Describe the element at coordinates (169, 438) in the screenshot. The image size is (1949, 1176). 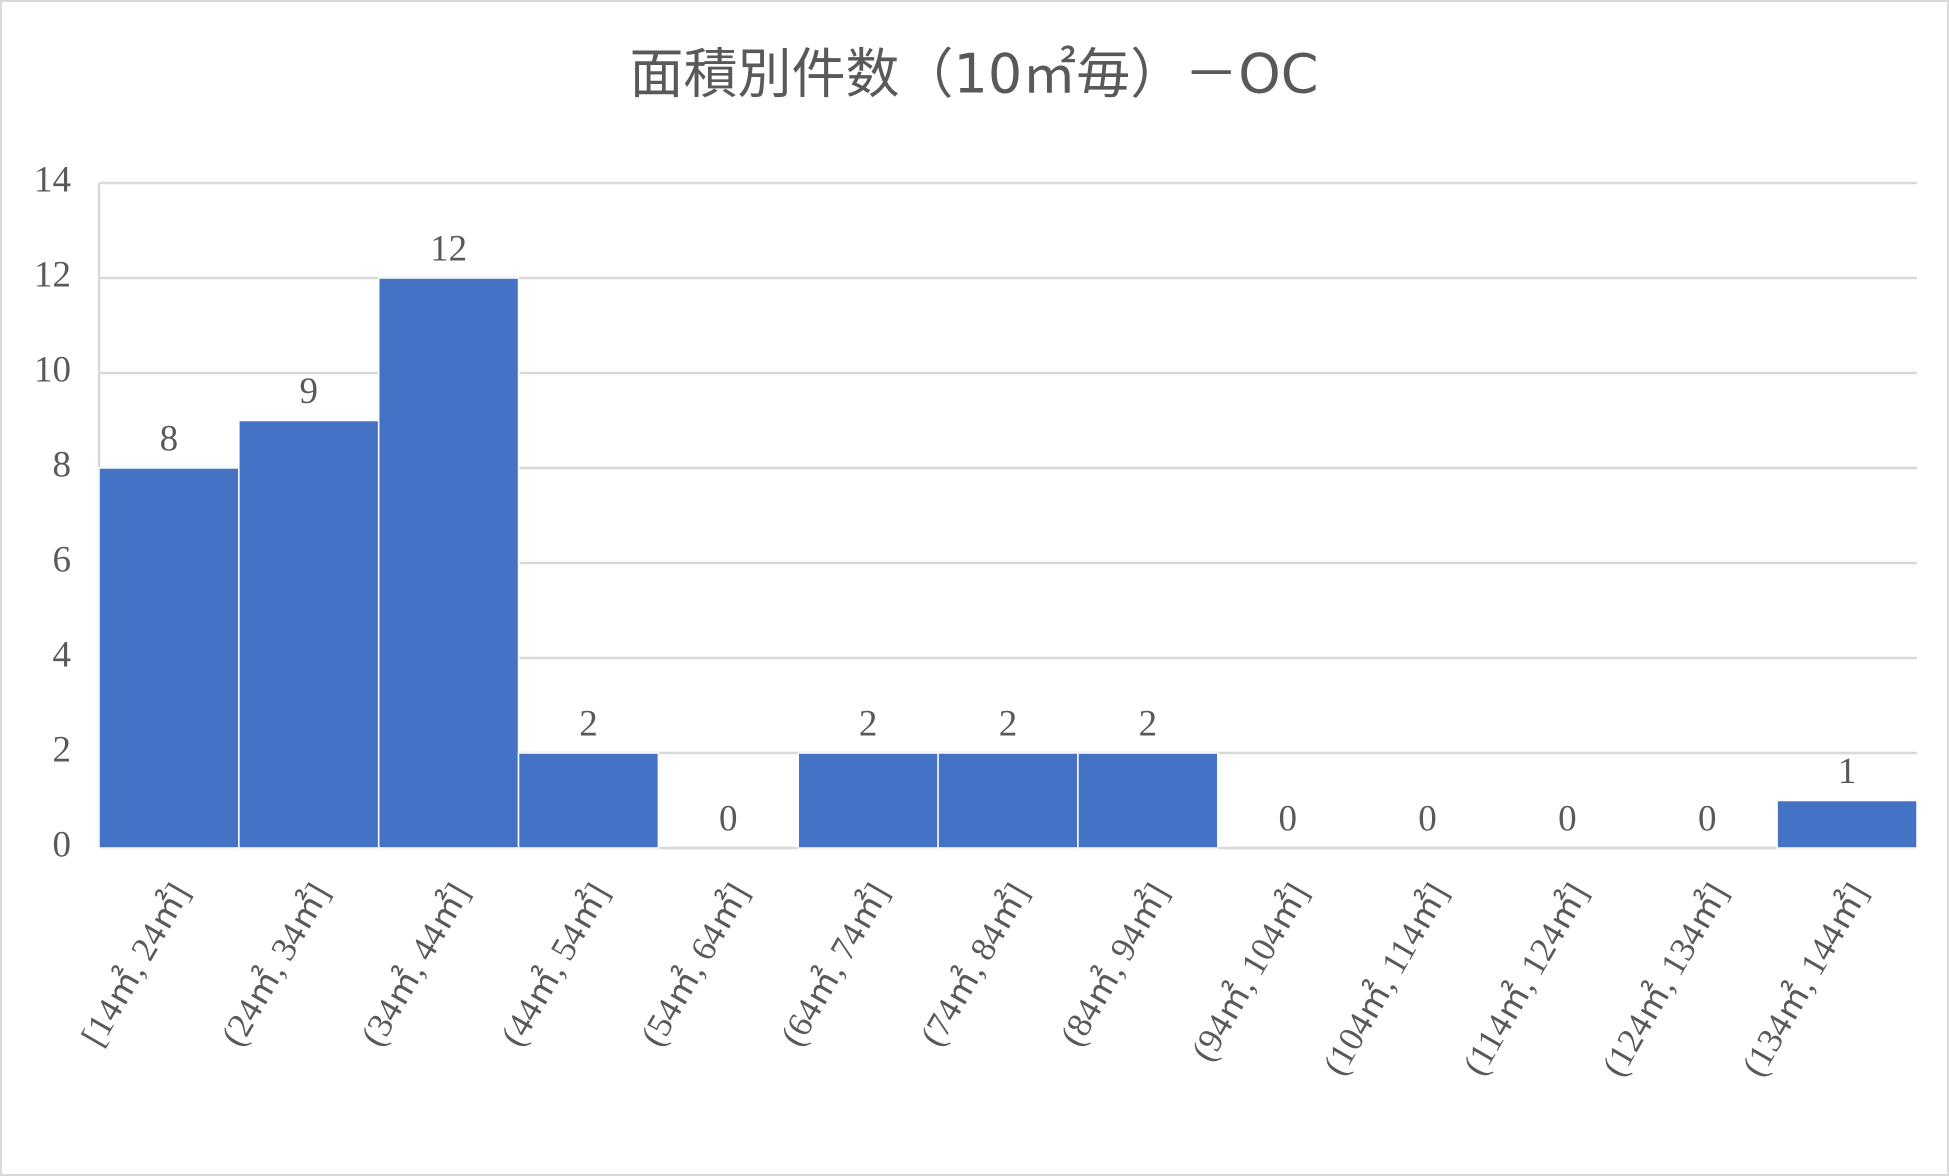
I see `data-label: 8` at that location.